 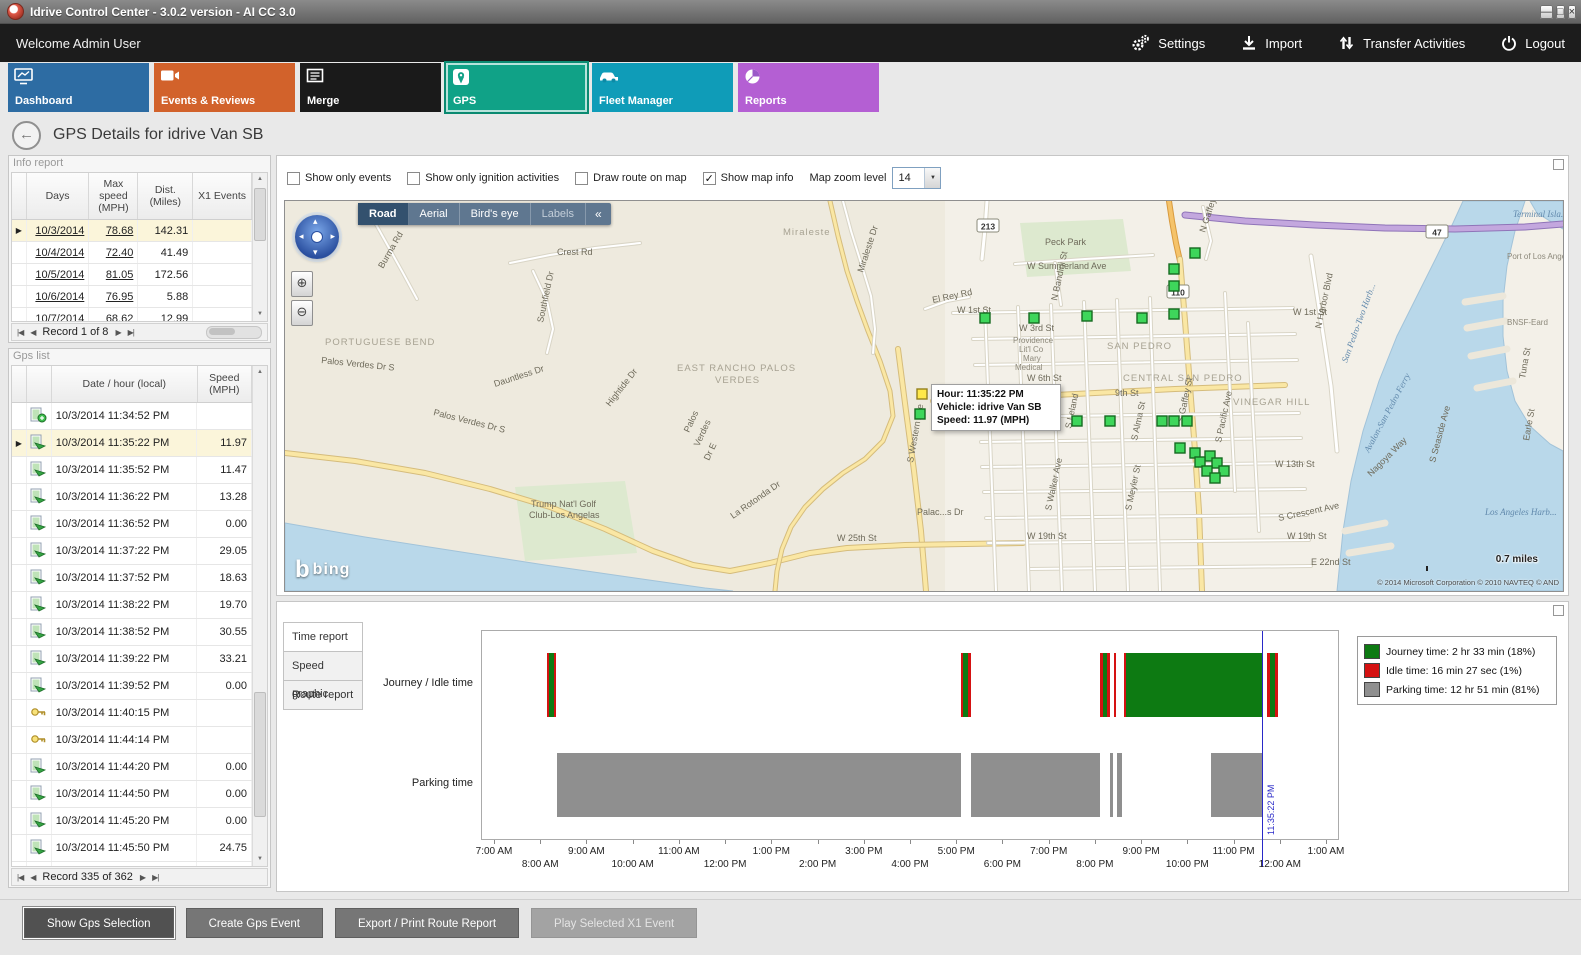 What do you see at coordinates (383, 214) in the screenshot?
I see `map-style-road: Road` at bounding box center [383, 214].